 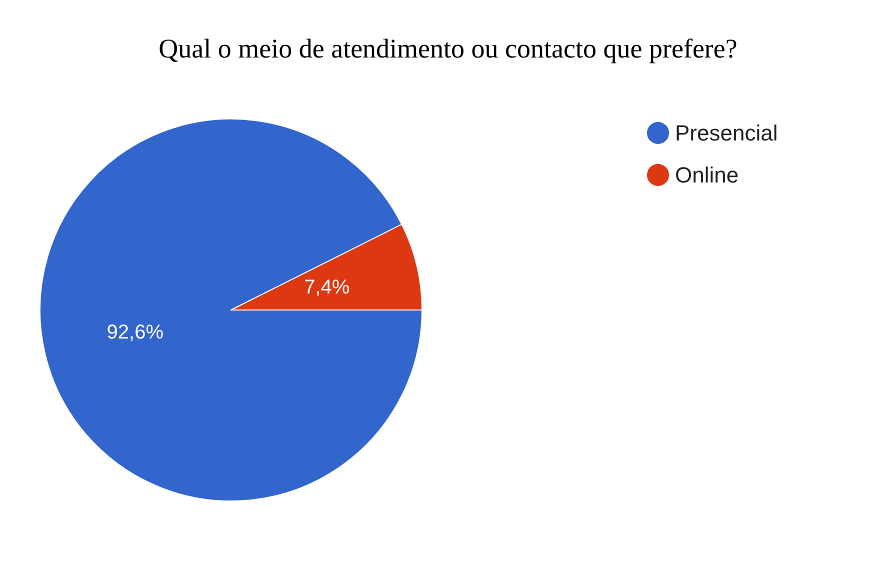 What do you see at coordinates (707, 175) in the screenshot?
I see `legend-label: Online` at bounding box center [707, 175].